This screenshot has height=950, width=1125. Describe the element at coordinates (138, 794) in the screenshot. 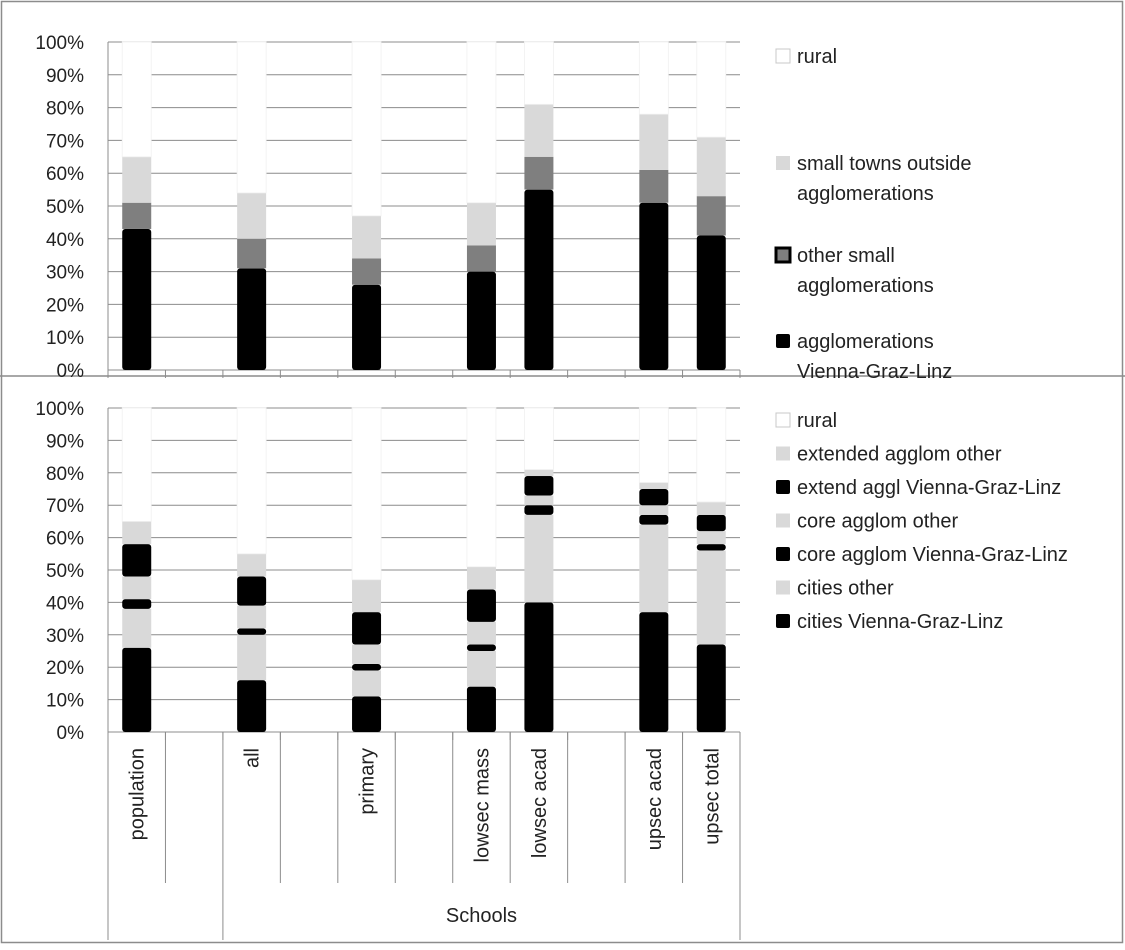

I see `category-label: population` at that location.